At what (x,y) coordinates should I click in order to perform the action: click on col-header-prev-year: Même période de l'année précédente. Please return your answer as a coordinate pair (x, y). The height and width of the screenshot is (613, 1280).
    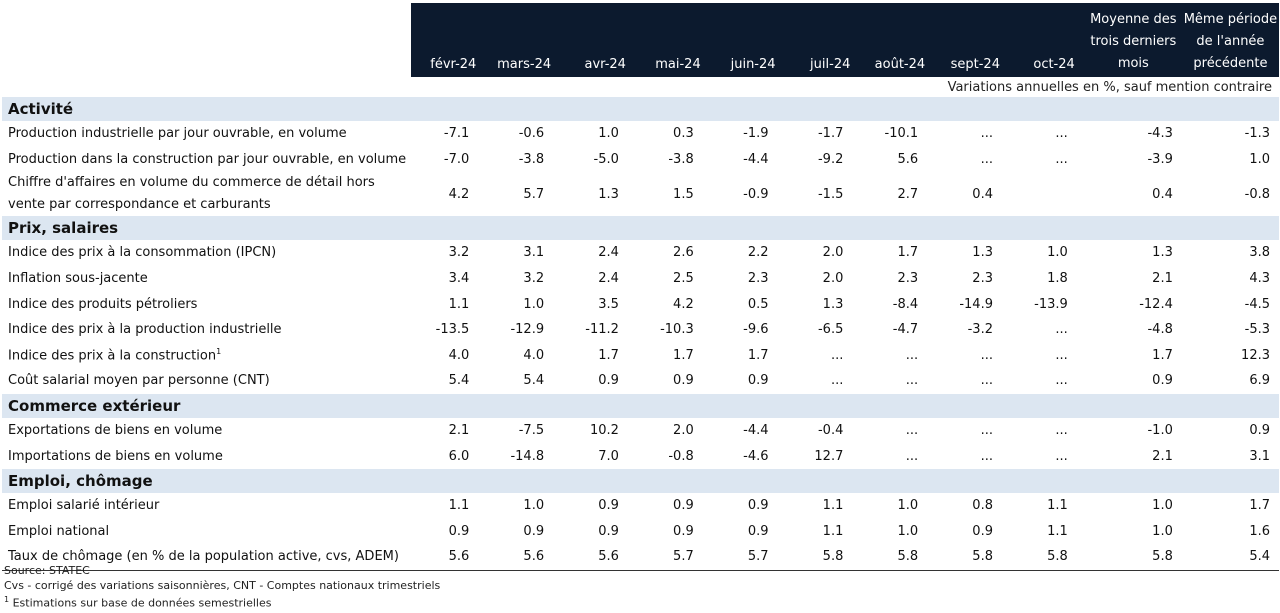
    Looking at the image, I should click on (1230, 40).